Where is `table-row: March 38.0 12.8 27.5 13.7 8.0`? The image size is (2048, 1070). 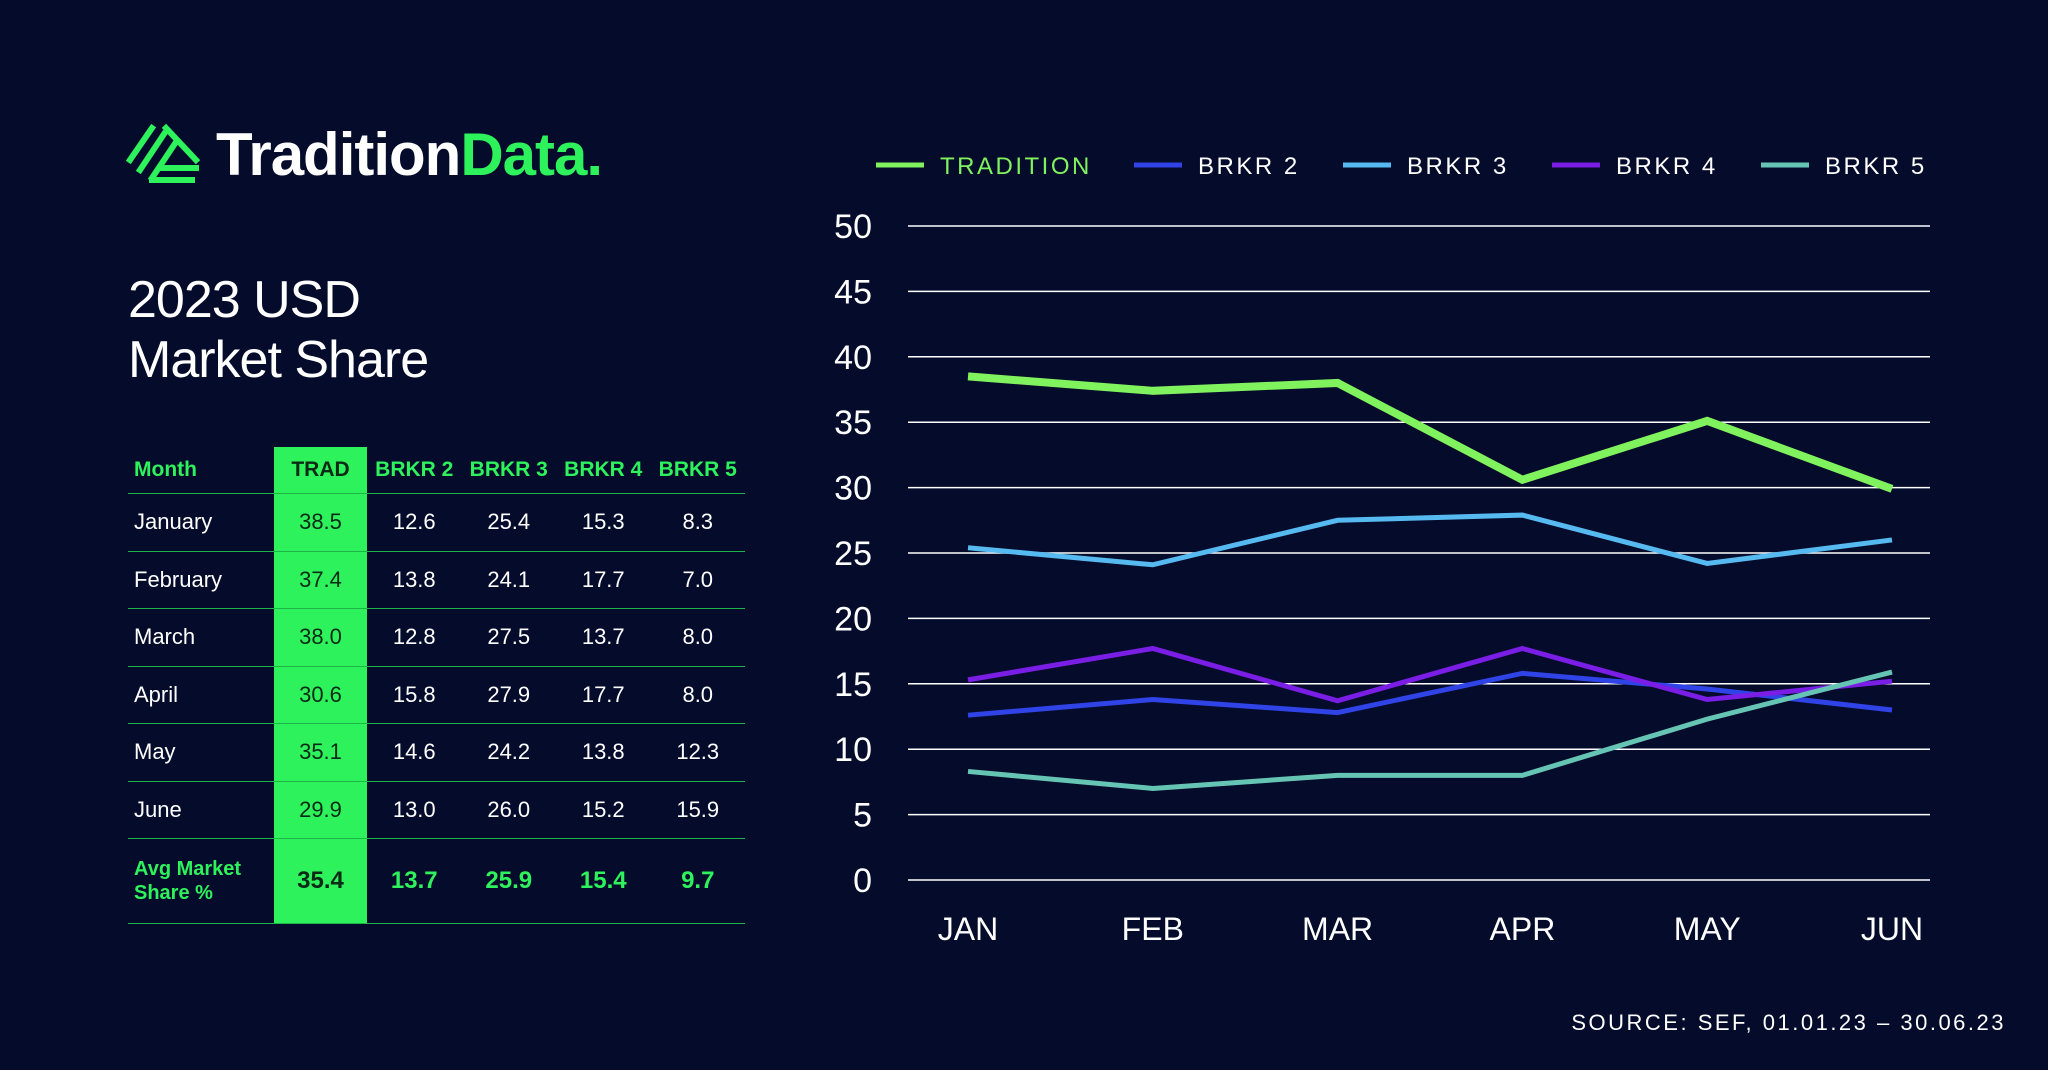
table-row: March 38.0 12.8 27.5 13.7 8.0 is located at coordinates (436, 637).